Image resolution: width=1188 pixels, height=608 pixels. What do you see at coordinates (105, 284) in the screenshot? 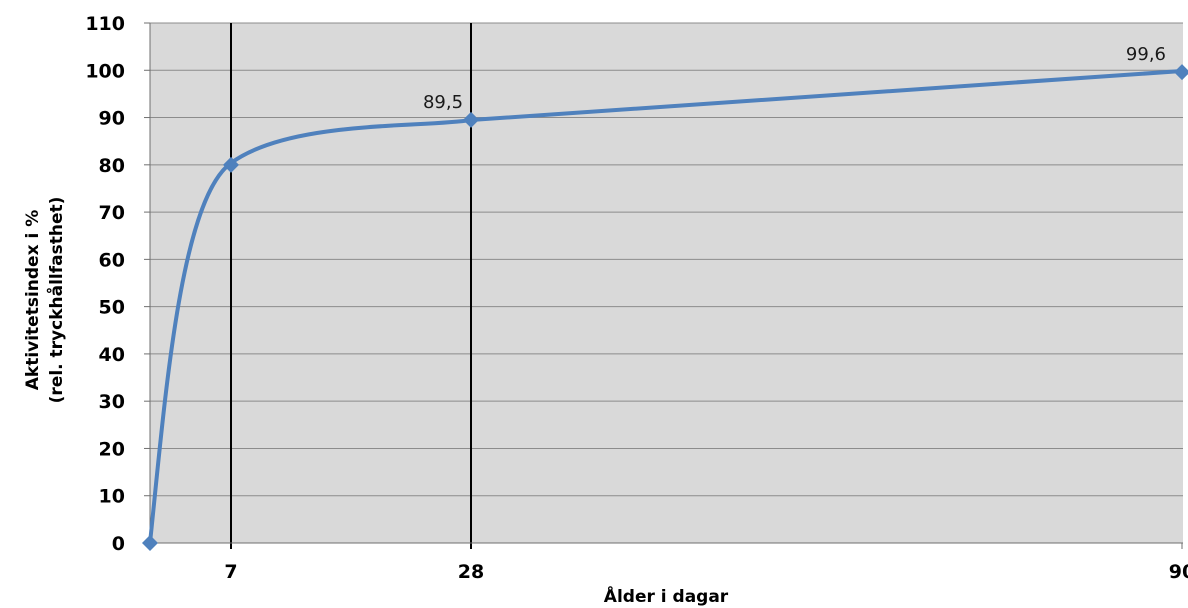
I see `y-tick-labels: 0 10 20 30 40 50 60 70 80 90 100 110` at bounding box center [105, 284].